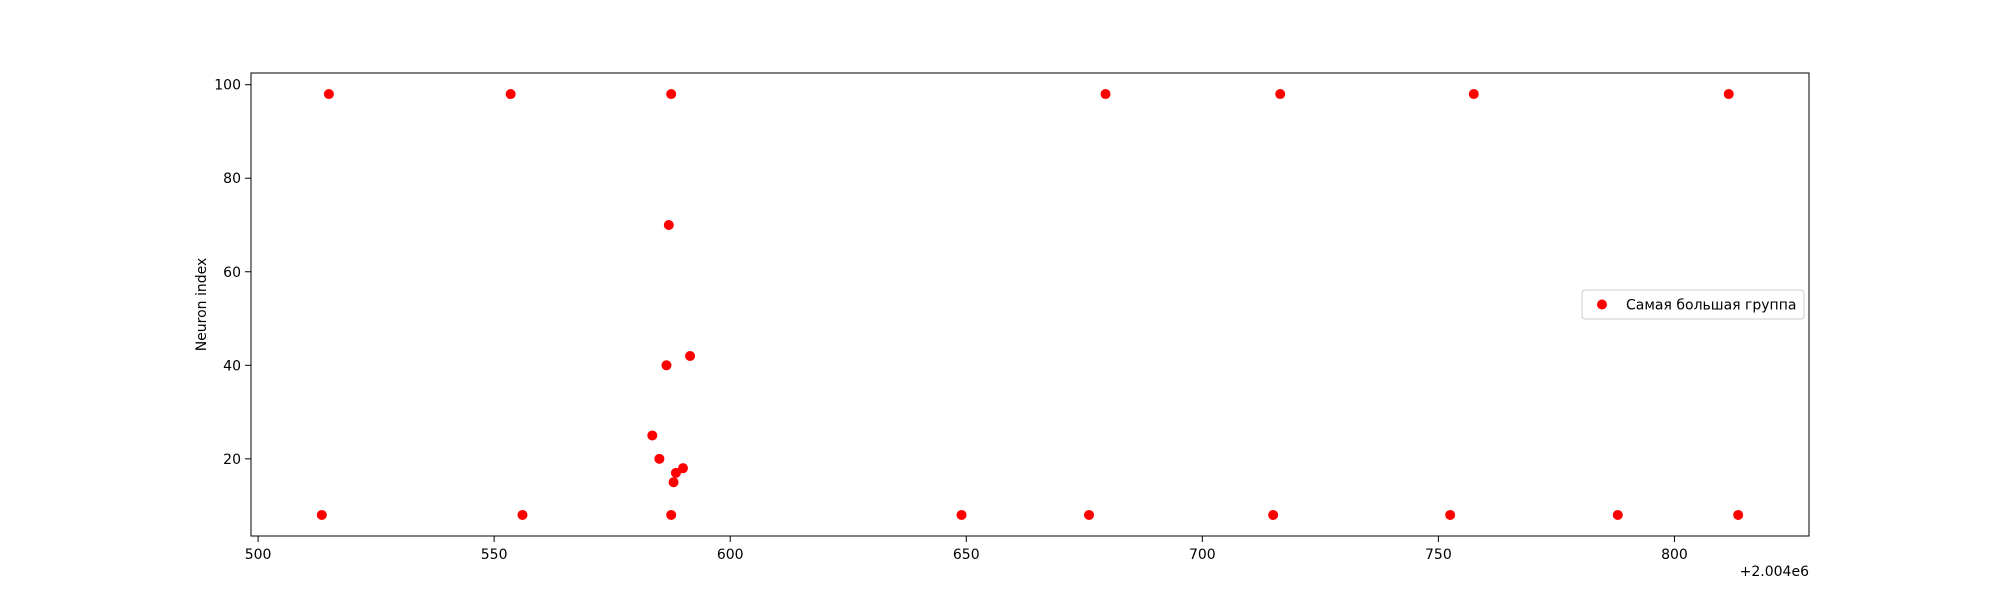  Describe the element at coordinates (1711, 306) in the screenshot. I see `legend-label: Самая большая группа` at that location.